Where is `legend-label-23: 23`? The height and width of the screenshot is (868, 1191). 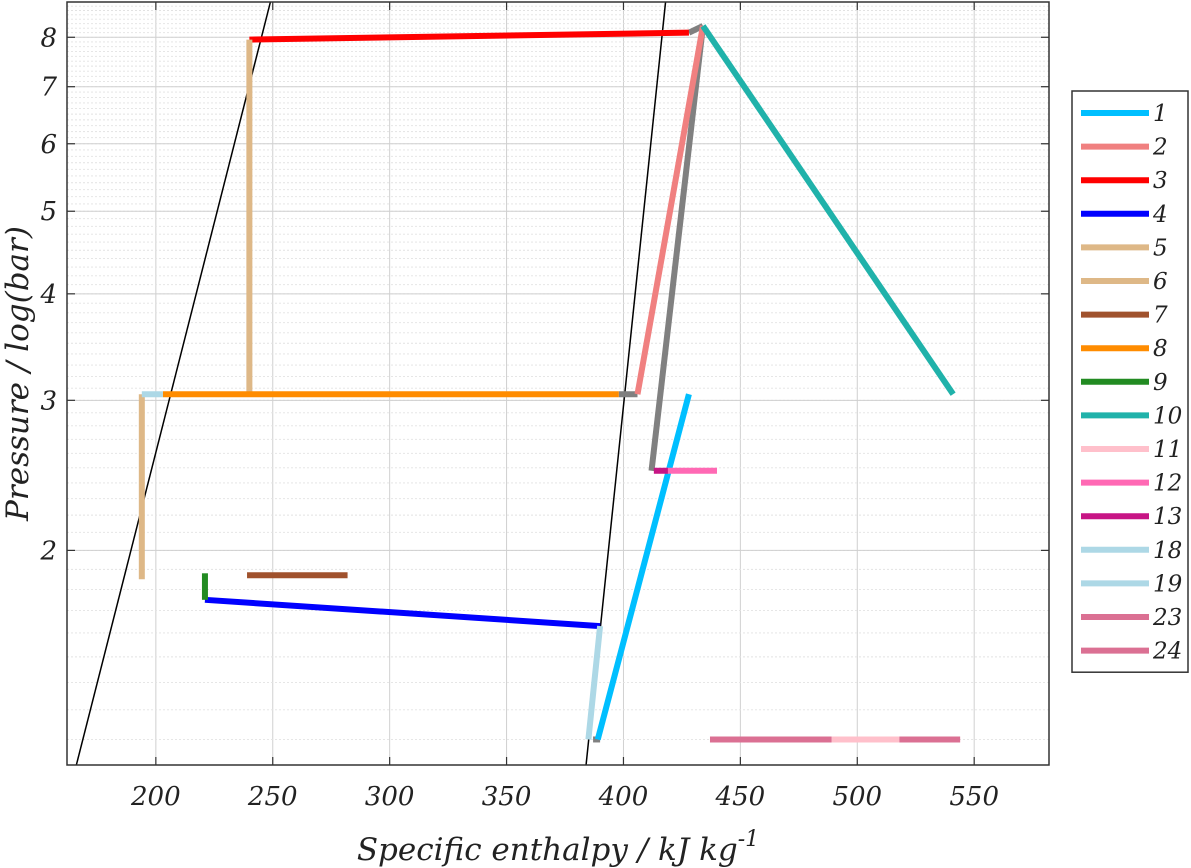
legend-label-23: 23 is located at coordinates (1167, 618).